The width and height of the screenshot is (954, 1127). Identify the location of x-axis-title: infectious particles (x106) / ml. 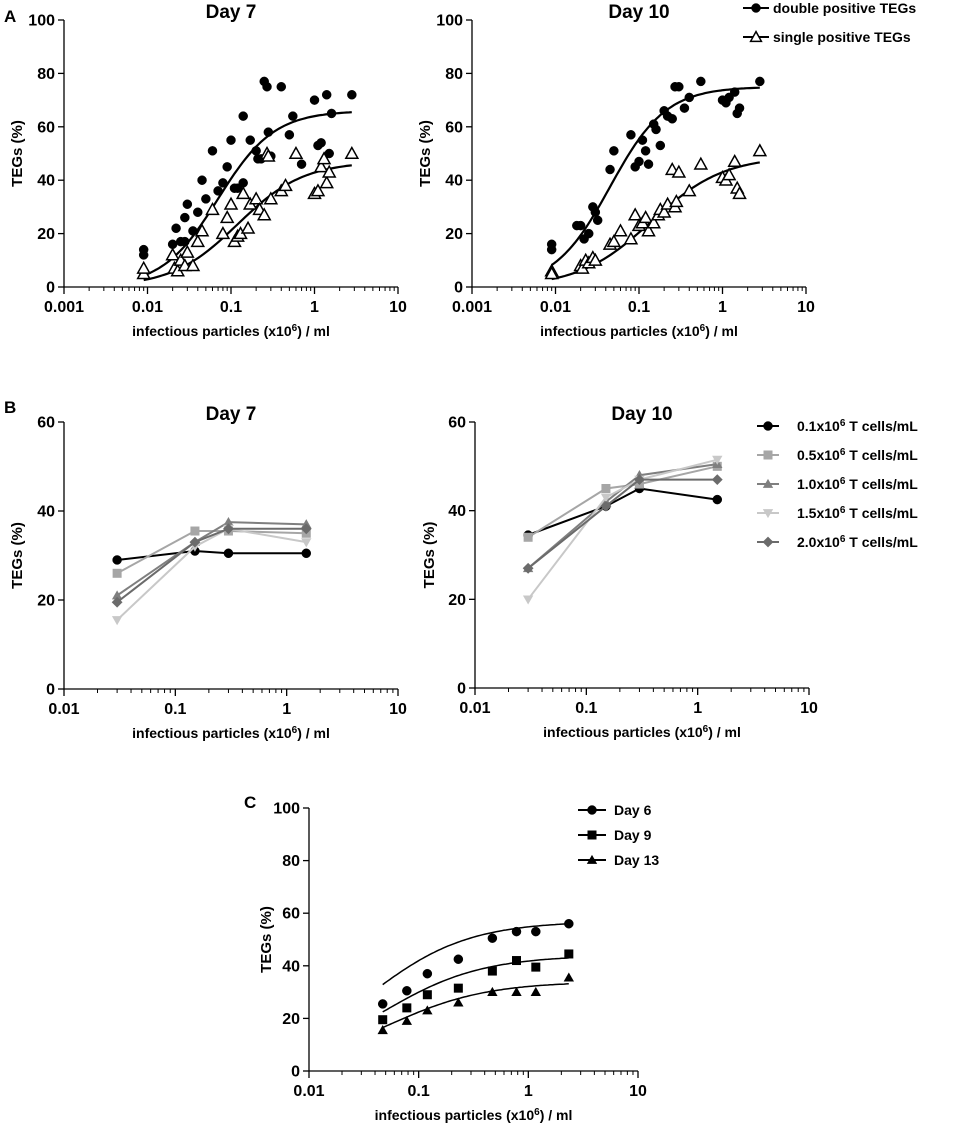
(639, 331).